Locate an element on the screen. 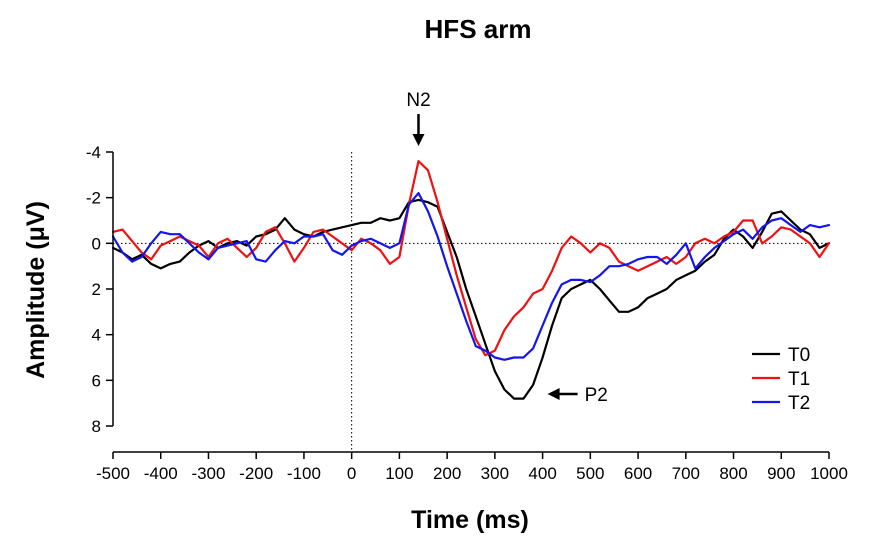  legend-label-t1: T1 is located at coordinates (799, 379).